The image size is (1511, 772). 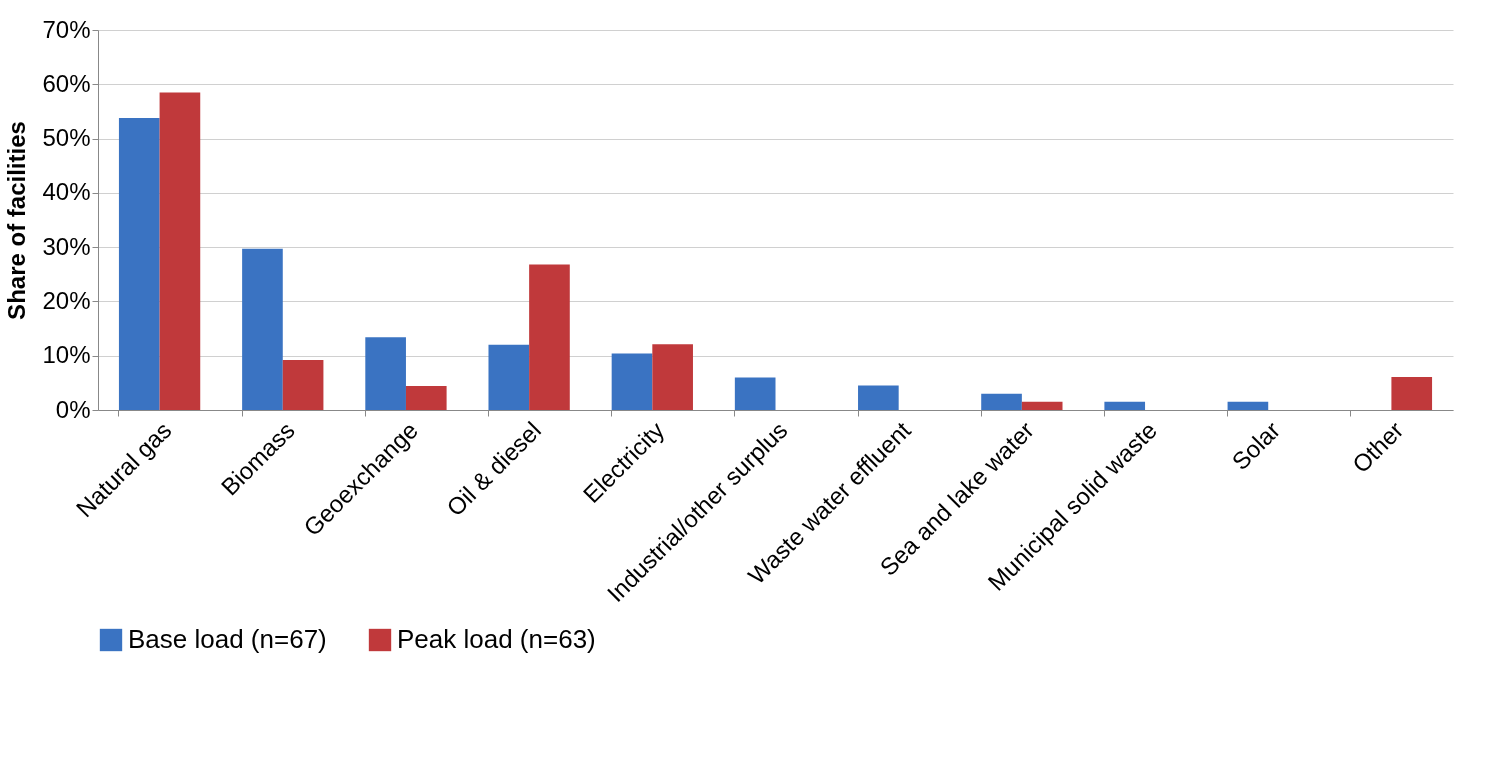 I want to click on y-tick-label: 10%, so click(x=66, y=355).